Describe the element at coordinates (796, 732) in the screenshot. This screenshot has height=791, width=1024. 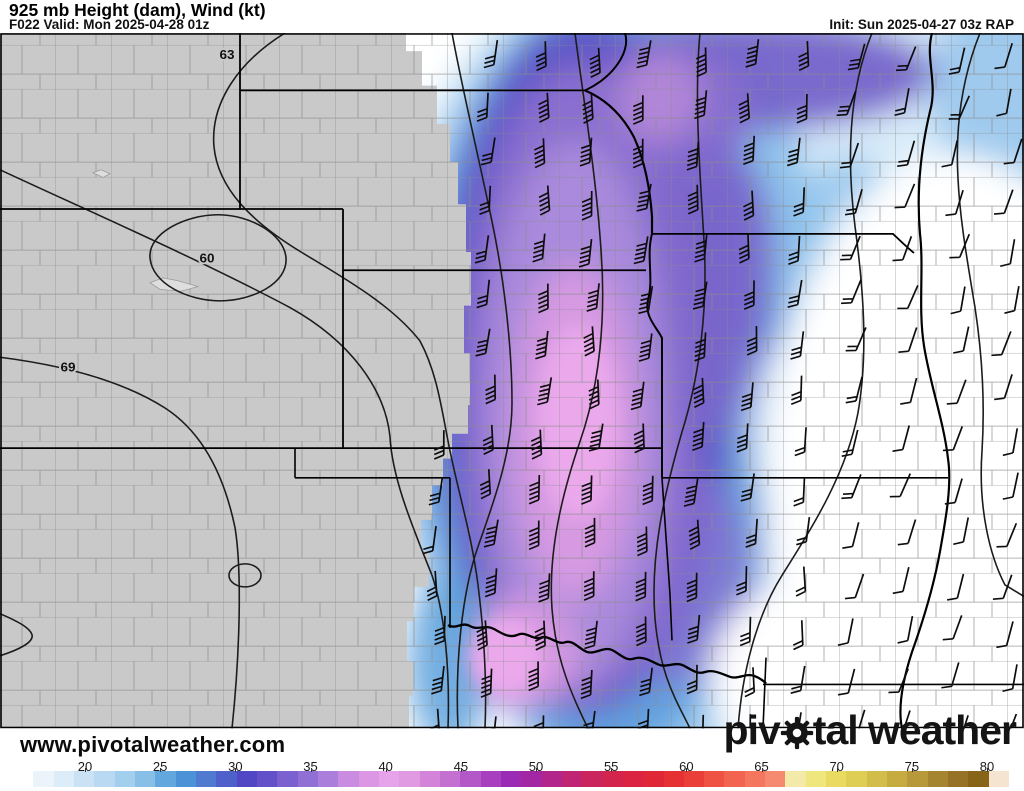
I see `gear-icon` at that location.